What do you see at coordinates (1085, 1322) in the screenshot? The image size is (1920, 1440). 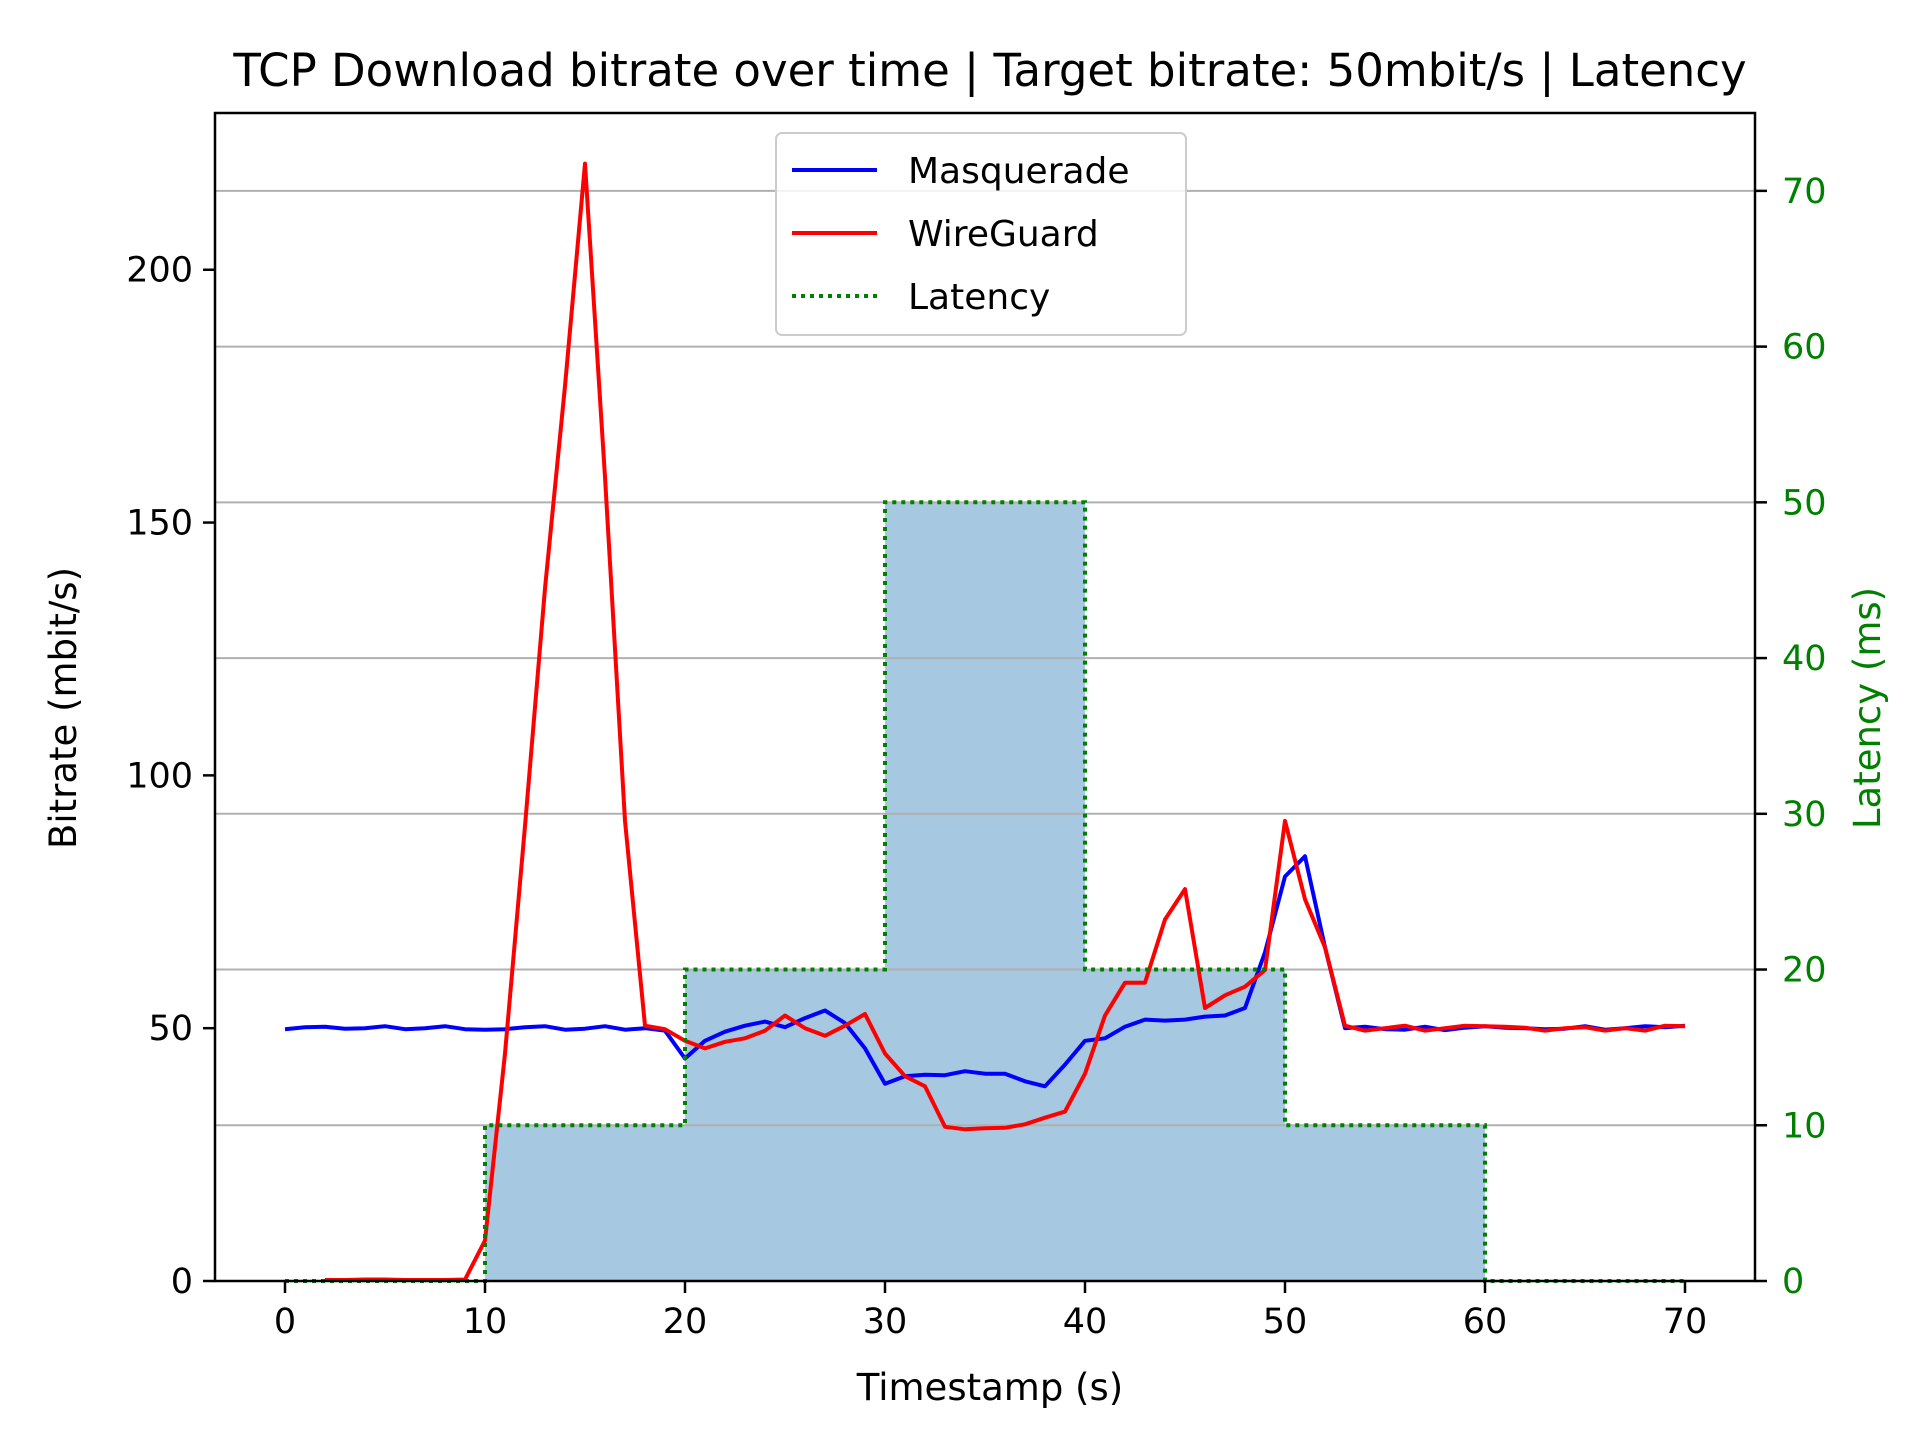 I see `x-tick-label: 40` at bounding box center [1085, 1322].